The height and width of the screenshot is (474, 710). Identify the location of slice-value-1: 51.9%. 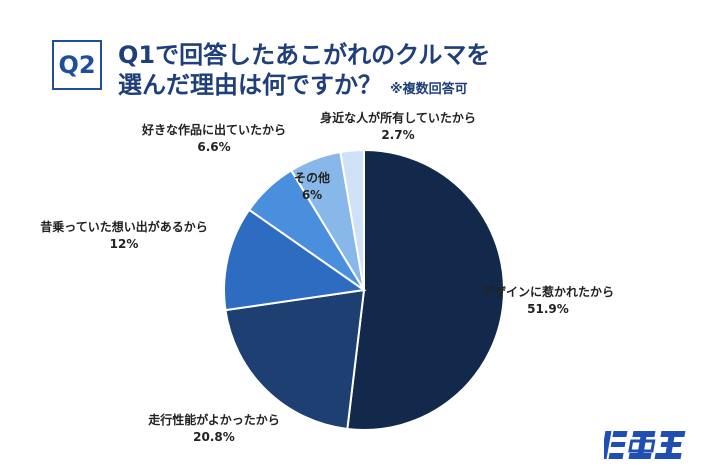
(548, 309).